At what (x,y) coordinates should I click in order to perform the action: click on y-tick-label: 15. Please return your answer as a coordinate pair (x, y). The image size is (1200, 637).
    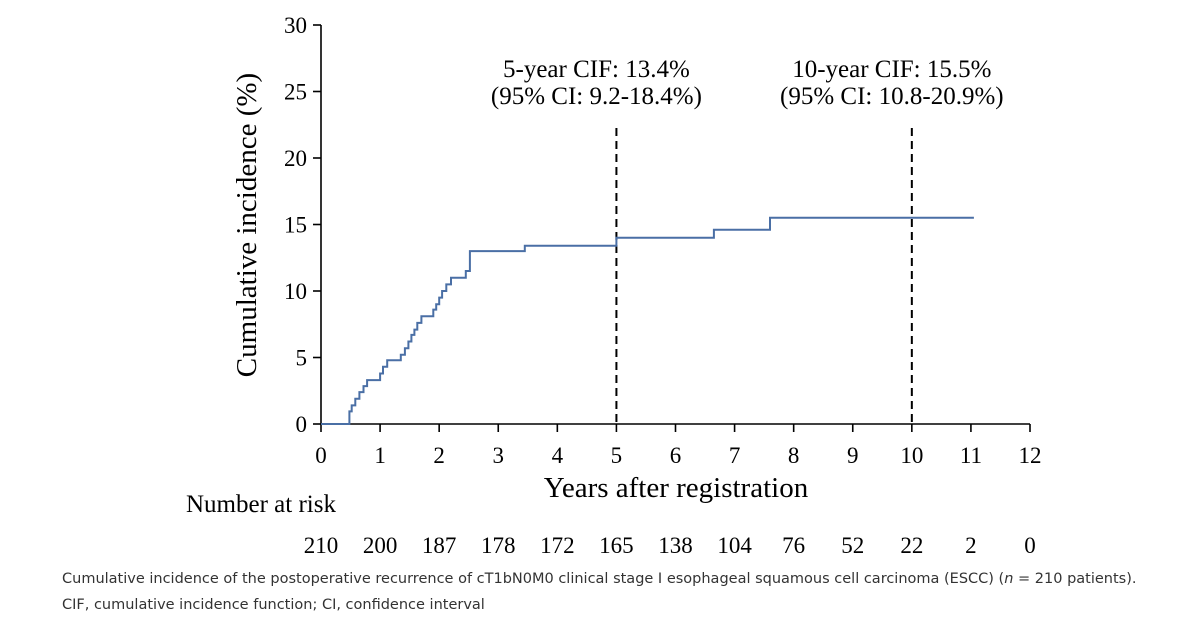
    Looking at the image, I should click on (295, 225).